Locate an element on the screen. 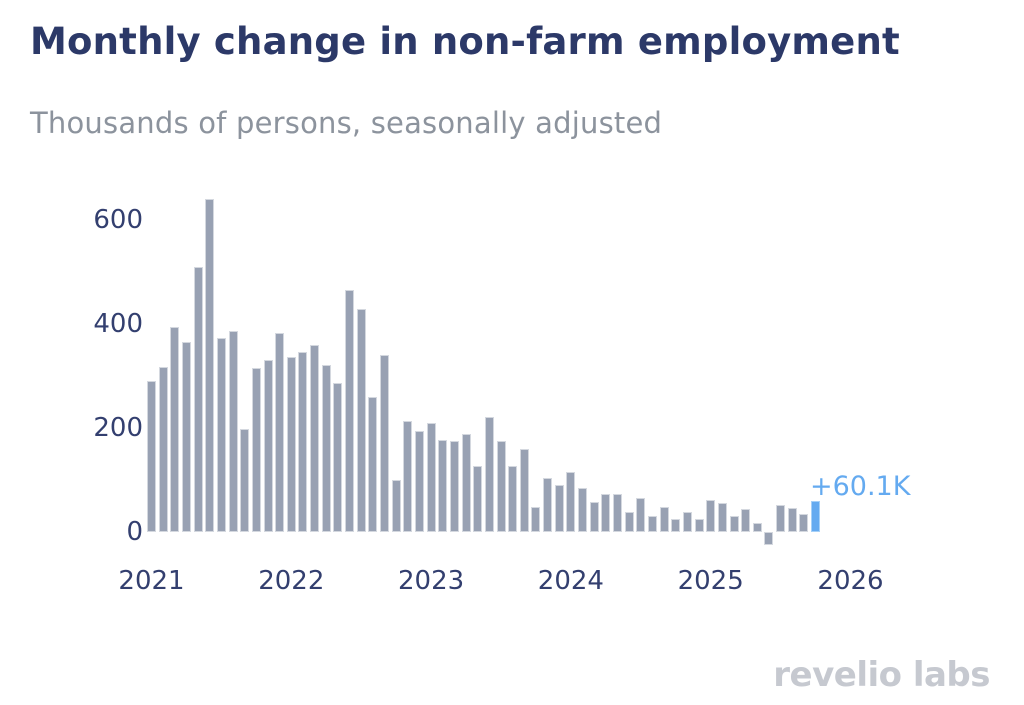  chart-title: Monthly change in non-farm employment is located at coordinates (465, 41).